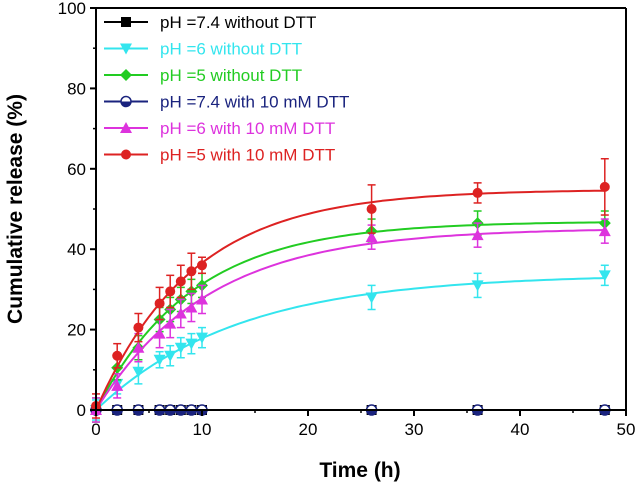 Image resolution: width=638 pixels, height=486 pixels. What do you see at coordinates (247, 155) in the screenshot?
I see `legend-label: pH =5 with 10 mM DTT` at bounding box center [247, 155].